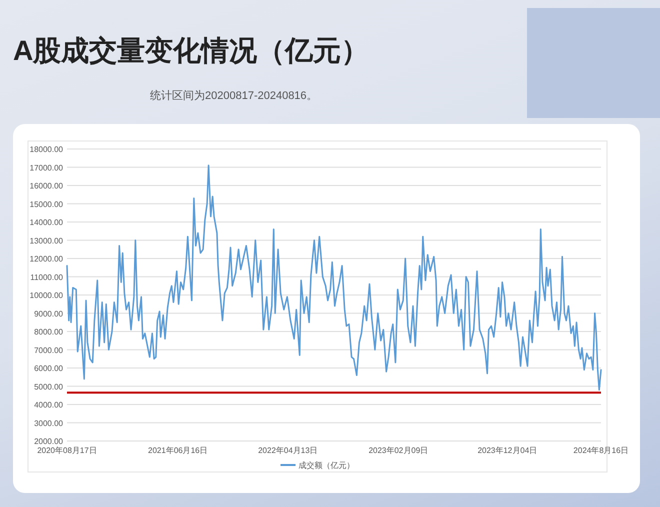 The image size is (660, 507). What do you see at coordinates (67, 450) in the screenshot?
I see `x-tick-label: 2020年08月17日` at bounding box center [67, 450].